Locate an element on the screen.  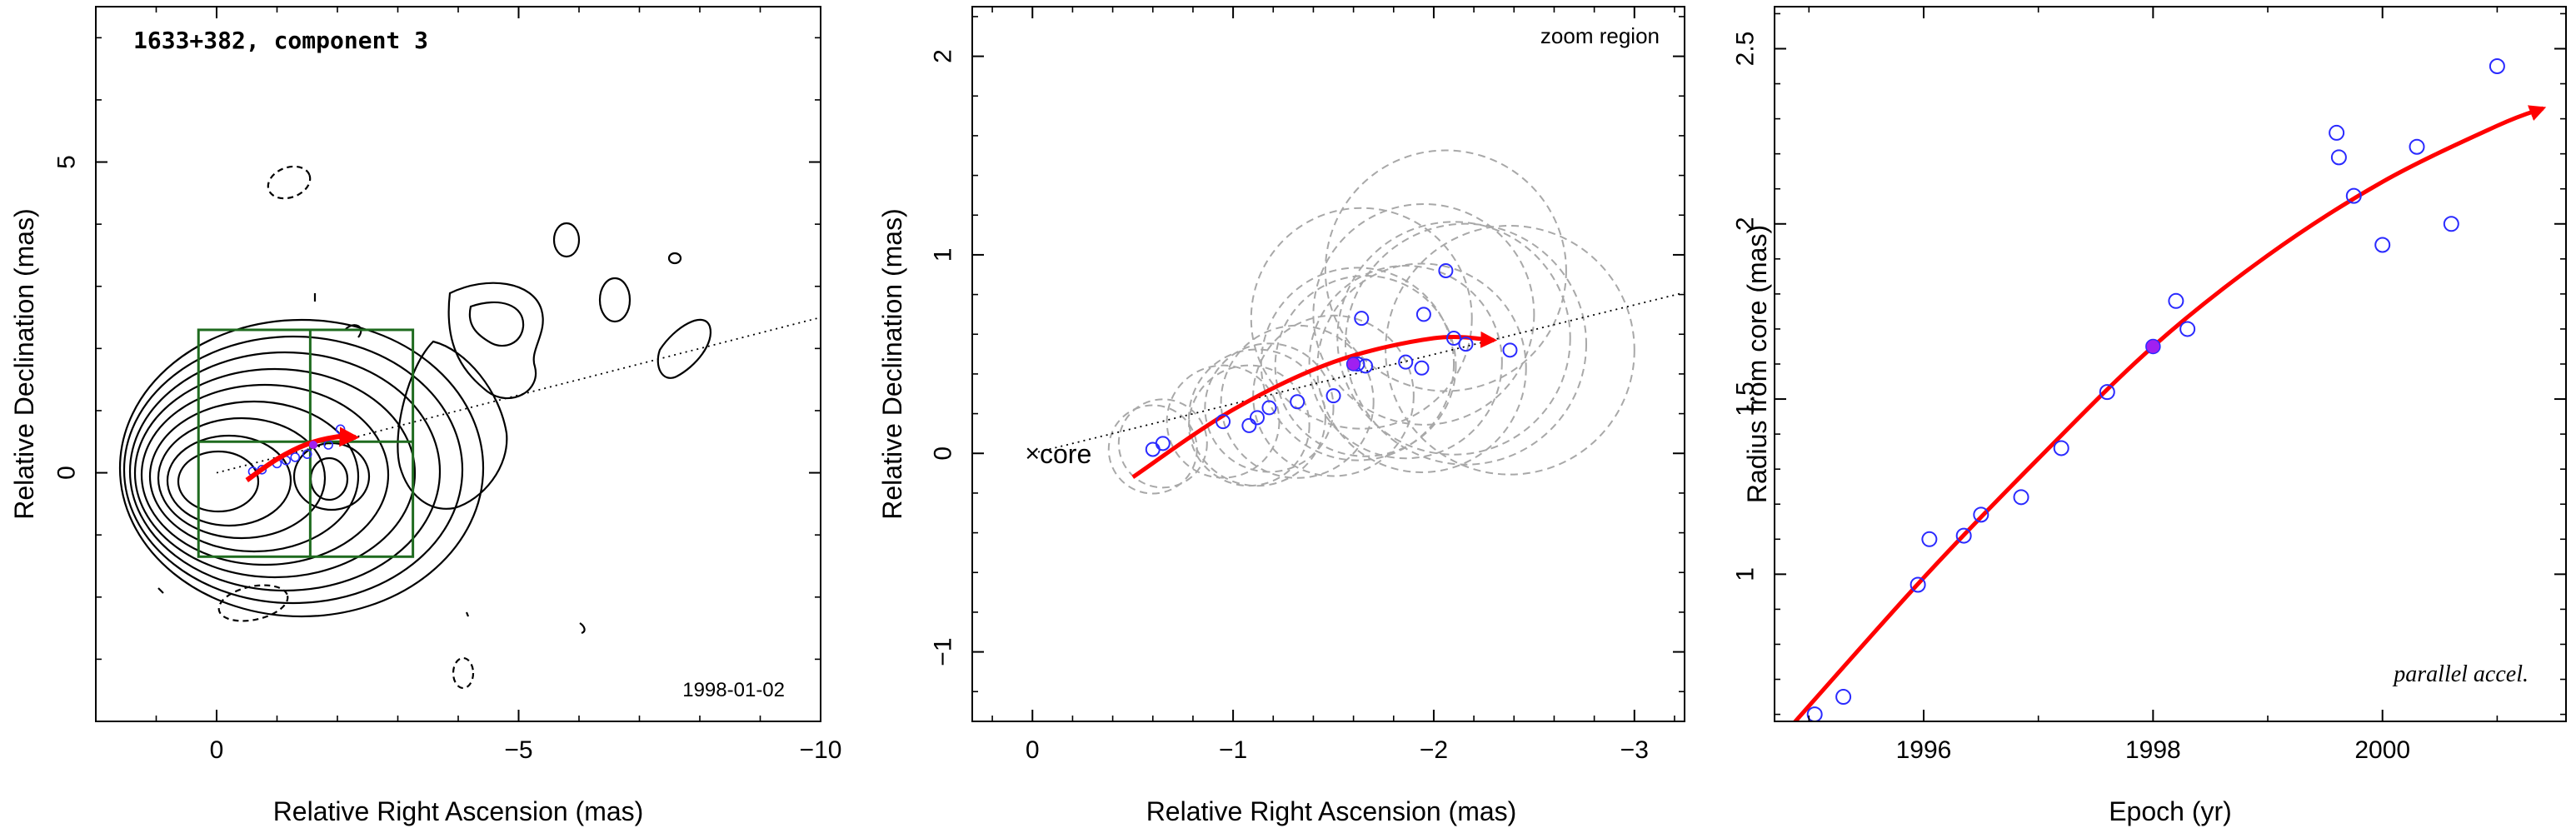
trajectory-arrow is located at coordinates (302, 454).